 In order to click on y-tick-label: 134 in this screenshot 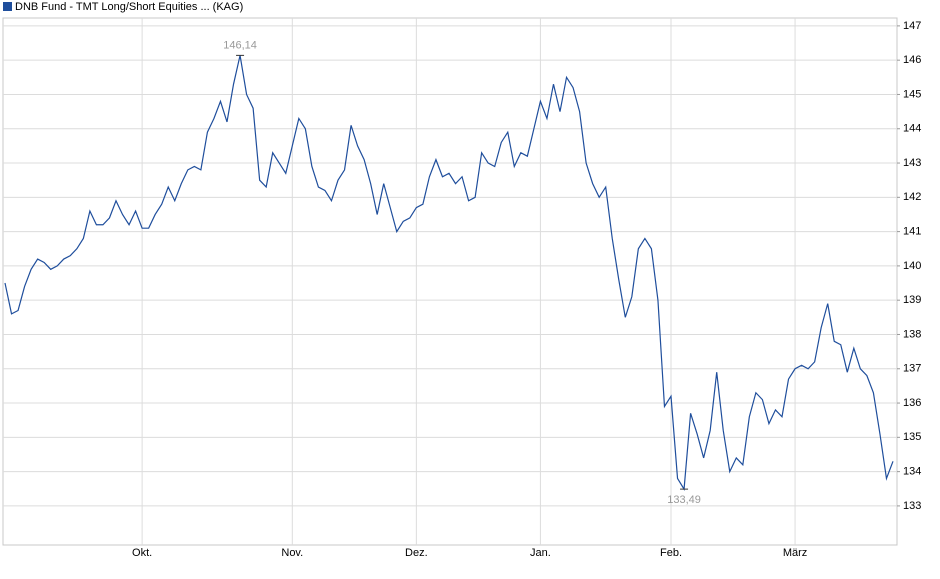, I will do `click(912, 472)`.